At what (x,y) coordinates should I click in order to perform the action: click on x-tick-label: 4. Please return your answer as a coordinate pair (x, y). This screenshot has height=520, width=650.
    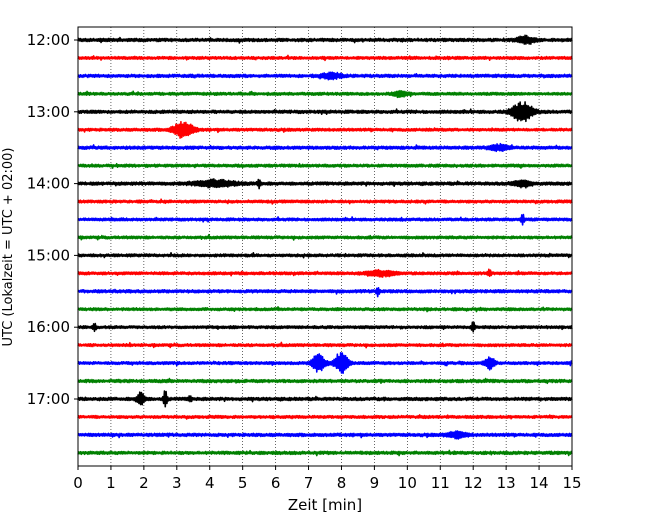
    Looking at the image, I should click on (210, 483).